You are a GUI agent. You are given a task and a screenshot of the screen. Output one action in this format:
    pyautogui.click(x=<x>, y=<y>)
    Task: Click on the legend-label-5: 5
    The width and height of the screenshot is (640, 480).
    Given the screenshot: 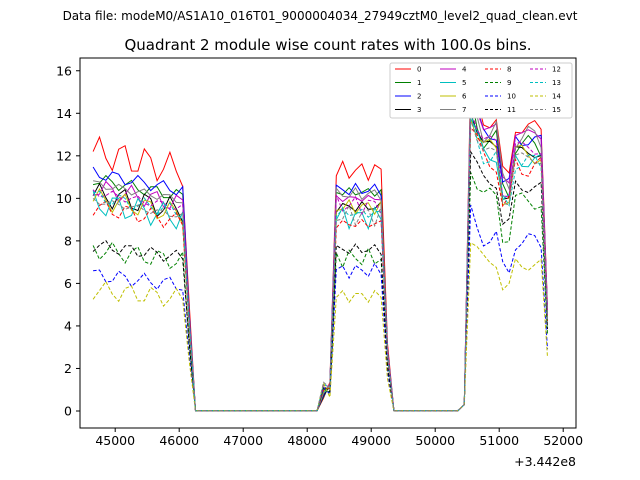 What is the action you would take?
    pyautogui.click(x=464, y=83)
    